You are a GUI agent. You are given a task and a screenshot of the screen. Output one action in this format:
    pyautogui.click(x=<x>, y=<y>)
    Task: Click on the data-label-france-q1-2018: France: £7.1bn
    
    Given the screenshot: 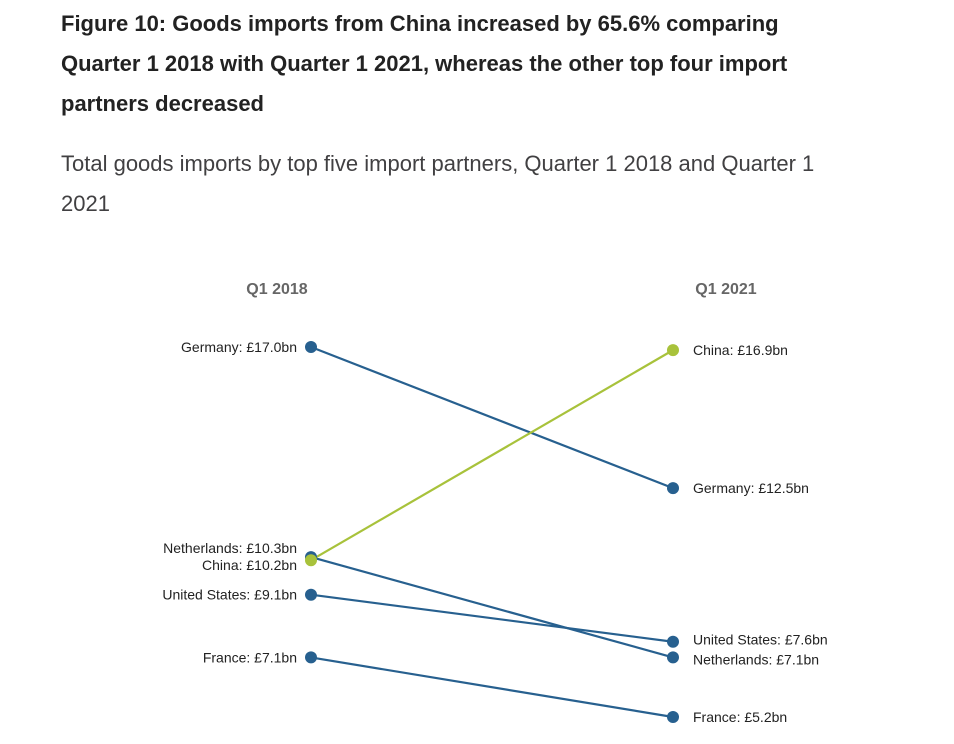 What is the action you would take?
    pyautogui.click(x=250, y=657)
    